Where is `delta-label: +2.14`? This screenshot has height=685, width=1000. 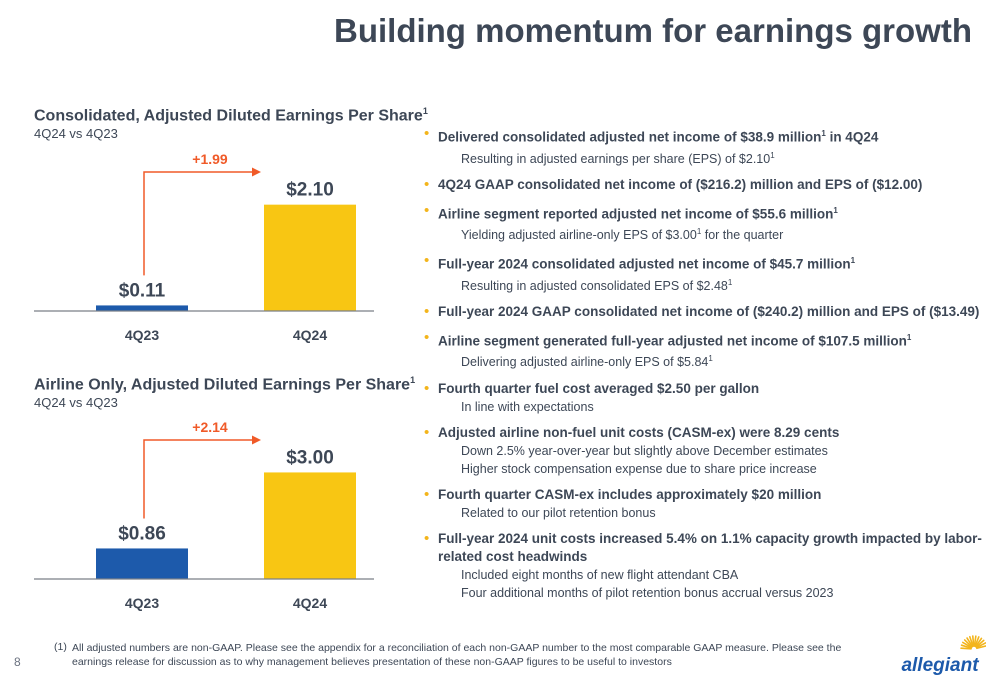
delta-label: +2.14 is located at coordinates (210, 427).